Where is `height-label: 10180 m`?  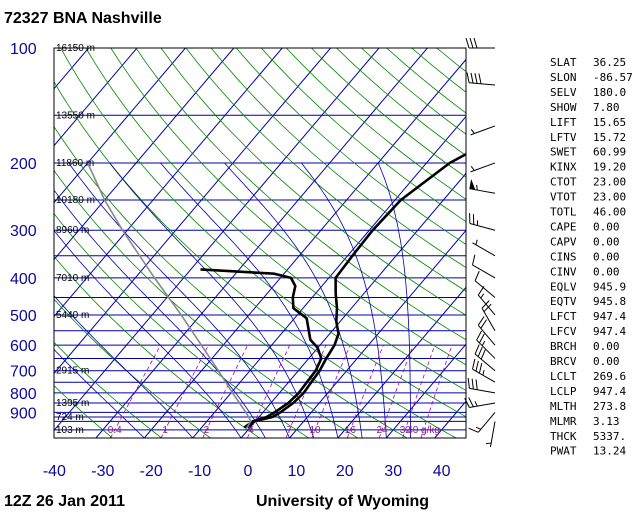 height-label: 10180 m is located at coordinates (75, 200).